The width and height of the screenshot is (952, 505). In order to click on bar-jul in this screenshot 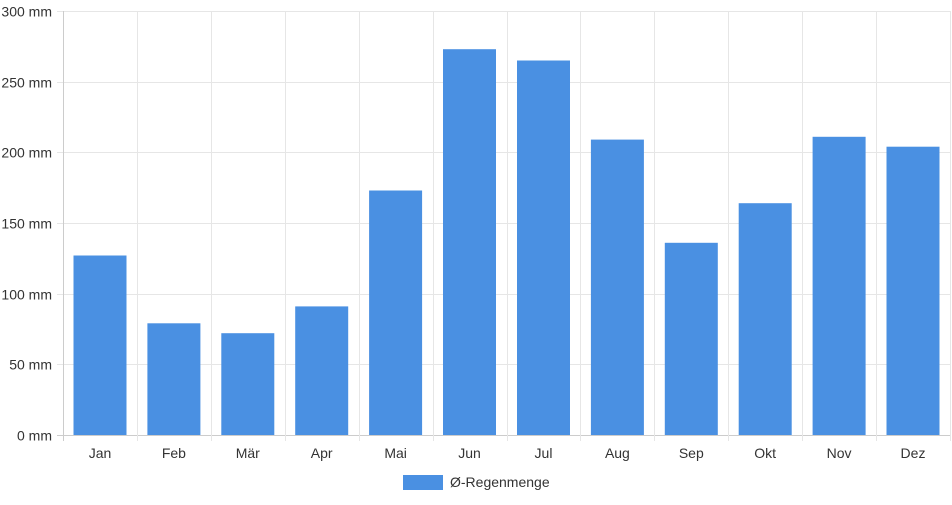, I will do `click(543, 247)`.